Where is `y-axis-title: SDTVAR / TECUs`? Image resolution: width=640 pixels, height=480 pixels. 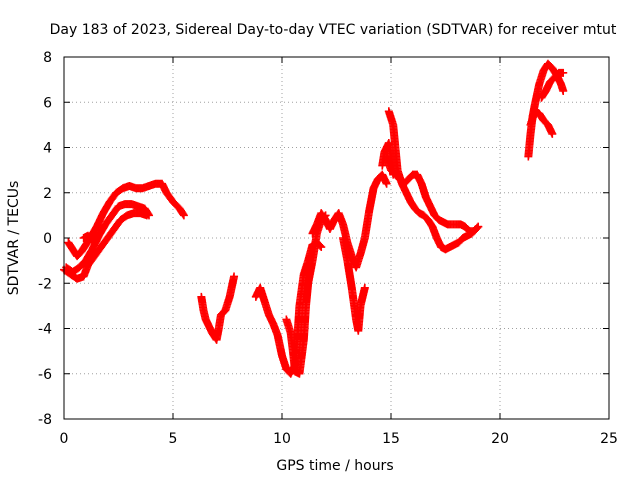 y-axis-title: SDTVAR / TECUs is located at coordinates (14, 238).